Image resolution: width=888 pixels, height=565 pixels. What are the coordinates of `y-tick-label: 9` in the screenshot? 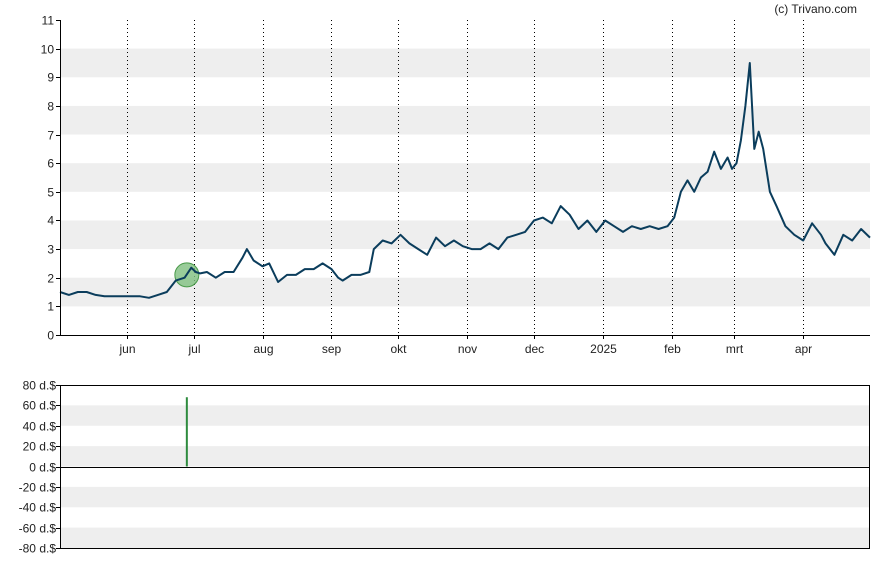 It's located at (50, 78).